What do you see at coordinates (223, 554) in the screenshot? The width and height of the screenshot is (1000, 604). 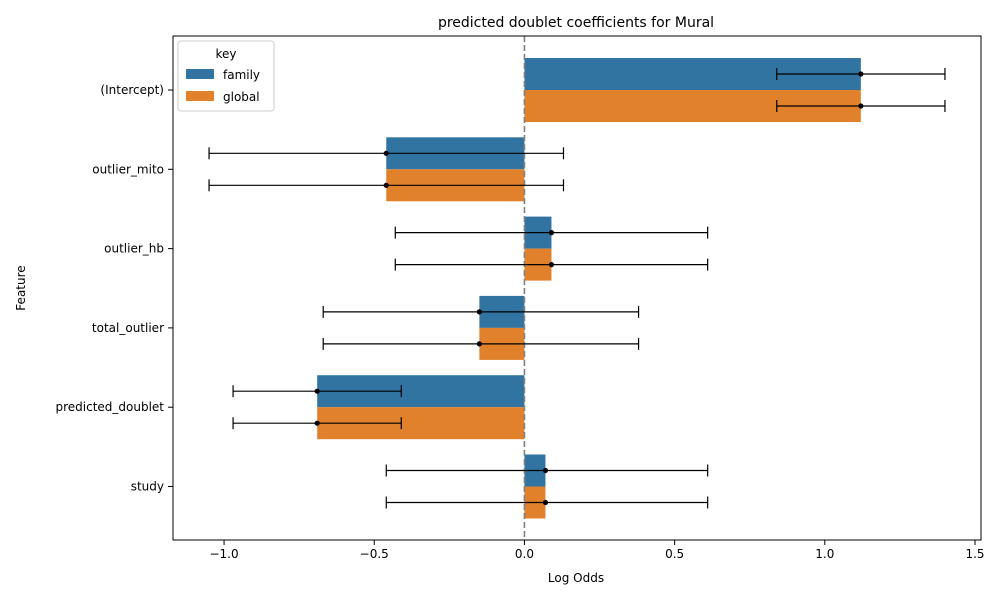 I see `x-tick-label-0: −1.0` at bounding box center [223, 554].